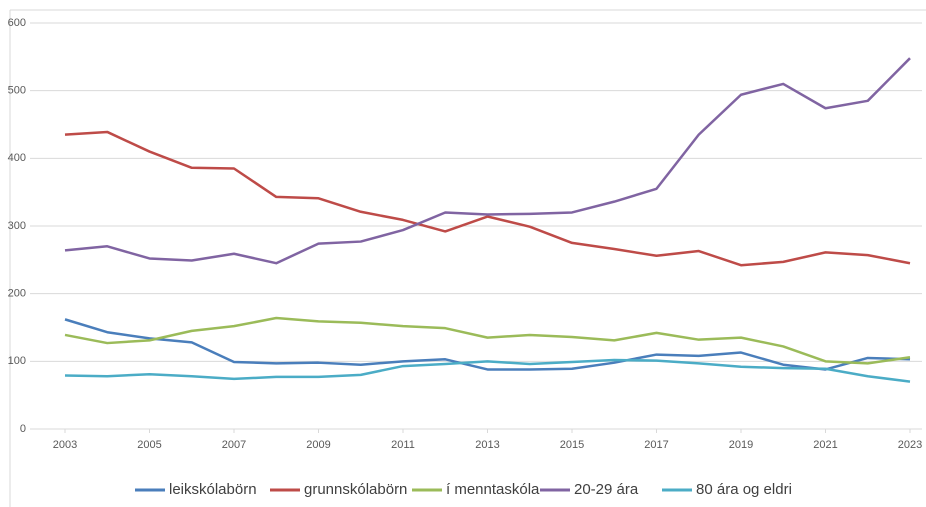  What do you see at coordinates (17, 23) in the screenshot?
I see `y-tick-label: 600` at bounding box center [17, 23].